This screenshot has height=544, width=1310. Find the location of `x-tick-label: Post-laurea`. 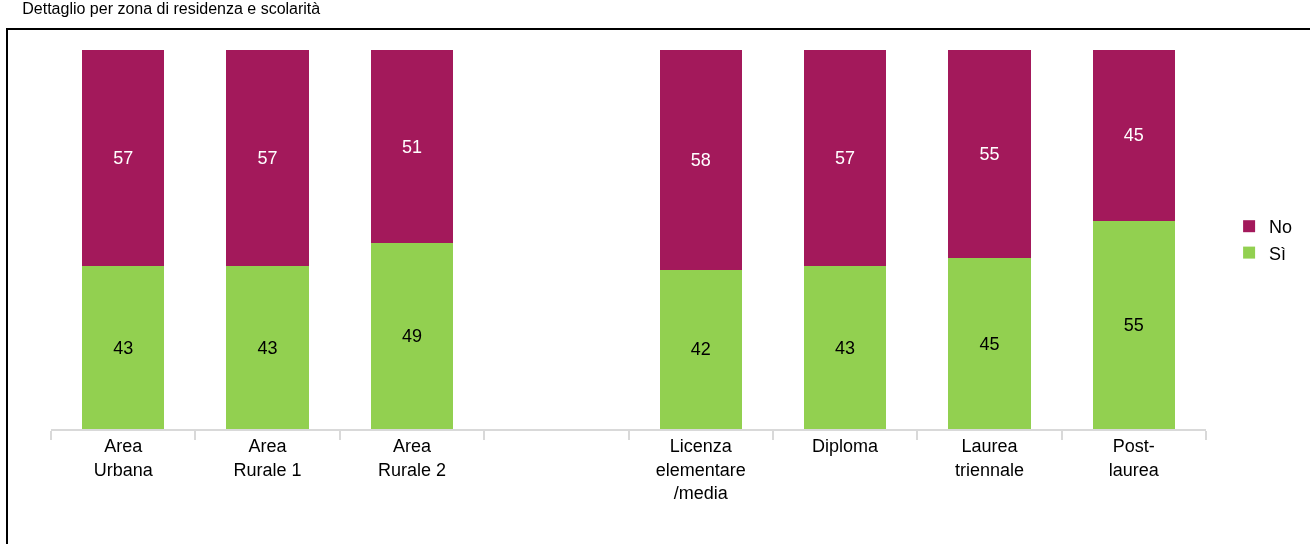

x-tick-label: Post-laurea is located at coordinates (1134, 458).